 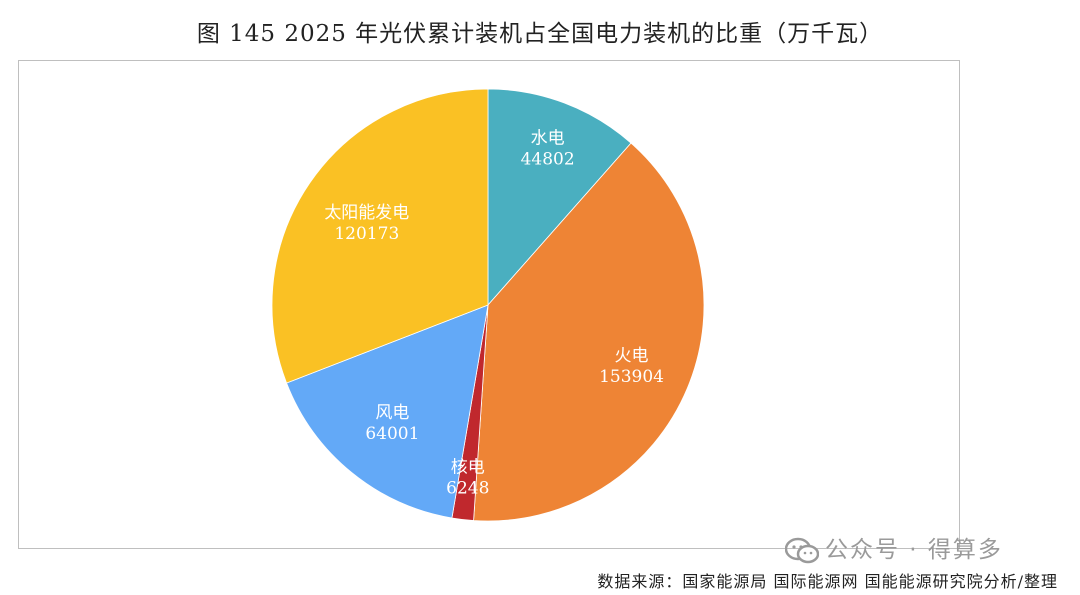 What do you see at coordinates (366, 234) in the screenshot?
I see `slice-value-4: 120173` at bounding box center [366, 234].